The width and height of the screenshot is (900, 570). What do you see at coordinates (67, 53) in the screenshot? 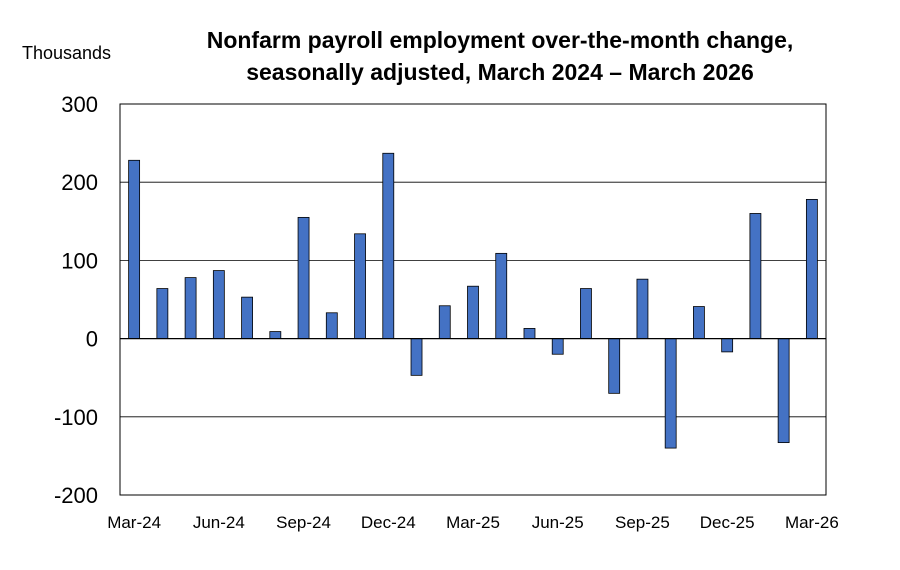
I see `y-axis-label: Thousands` at bounding box center [67, 53].